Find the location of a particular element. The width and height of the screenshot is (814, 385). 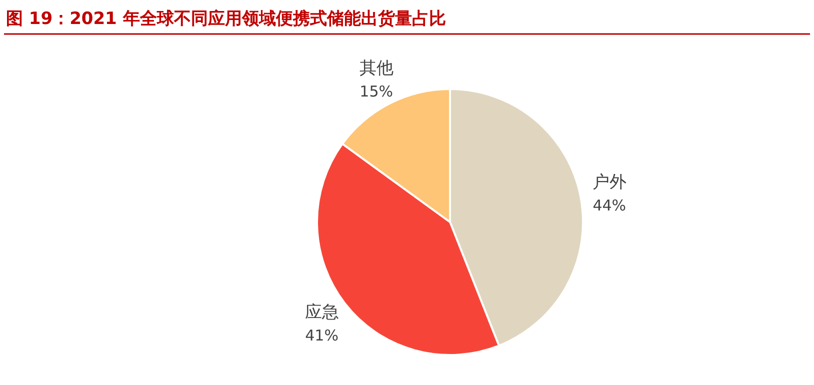

slice-label: 其他 is located at coordinates (376, 68).